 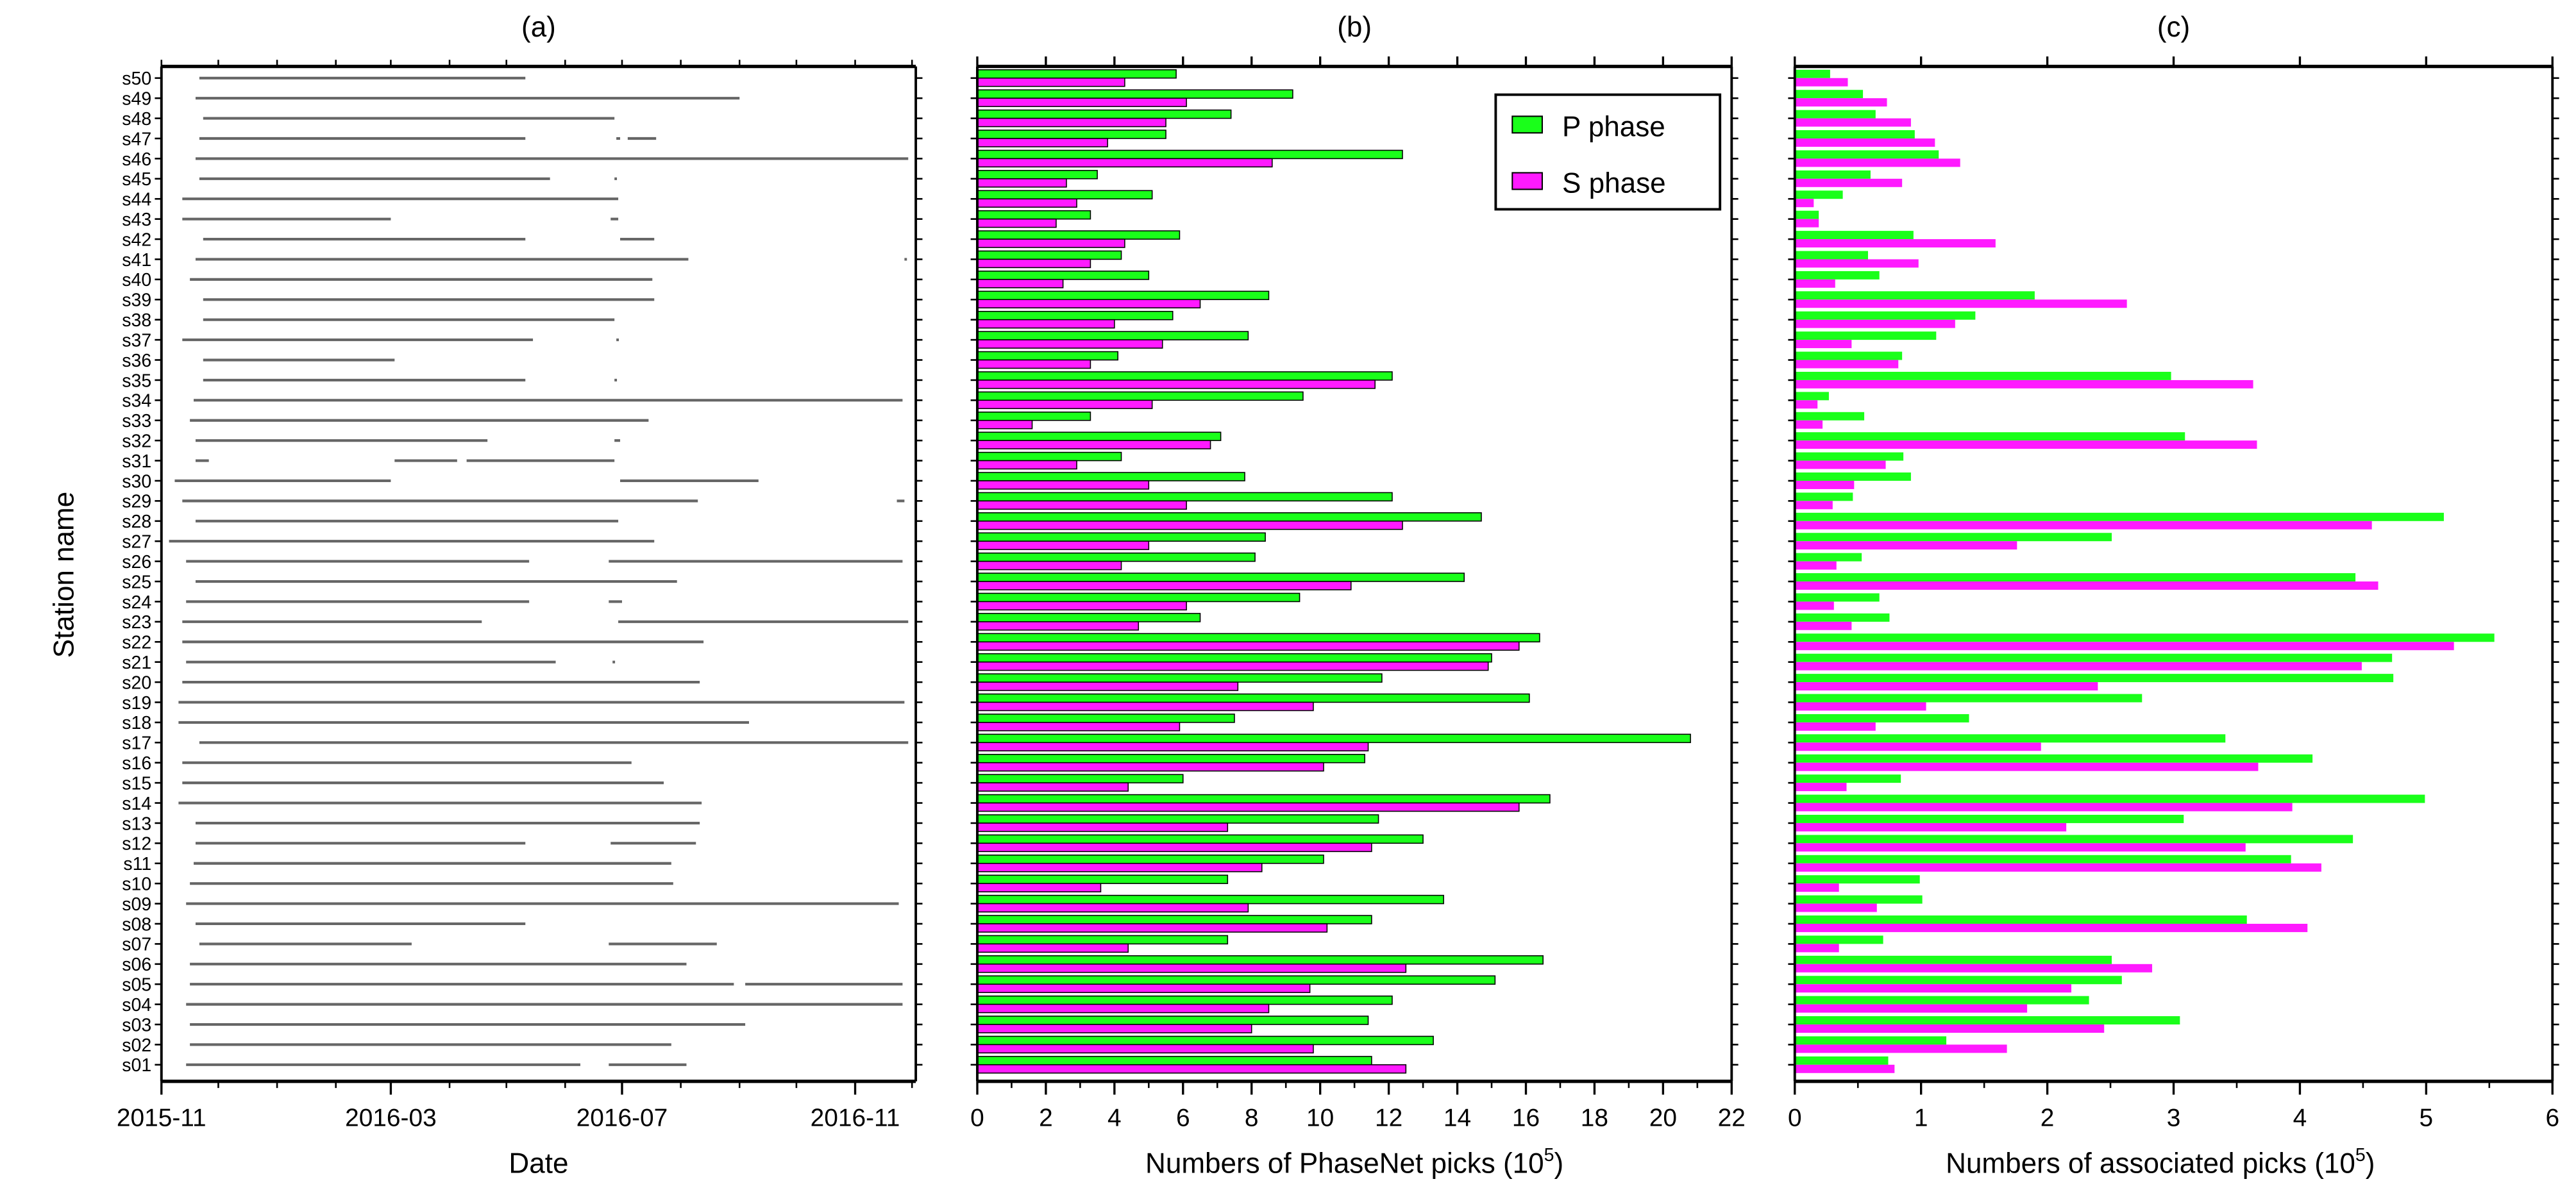 I want to click on bar-p-s26, so click(x=1116, y=557).